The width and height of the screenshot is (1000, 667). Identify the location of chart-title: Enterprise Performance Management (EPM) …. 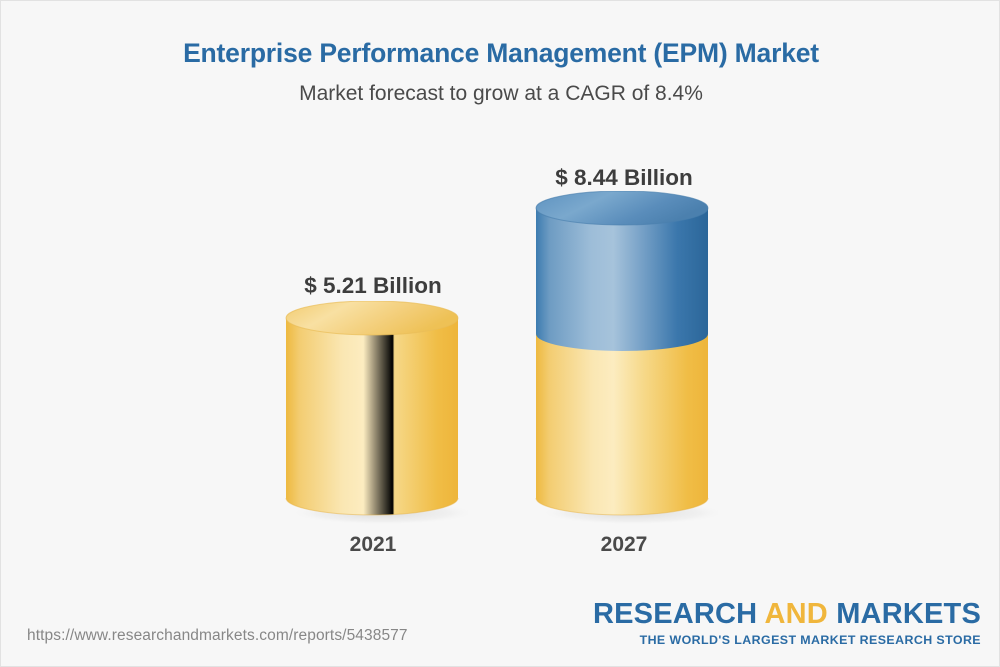
(501, 53).